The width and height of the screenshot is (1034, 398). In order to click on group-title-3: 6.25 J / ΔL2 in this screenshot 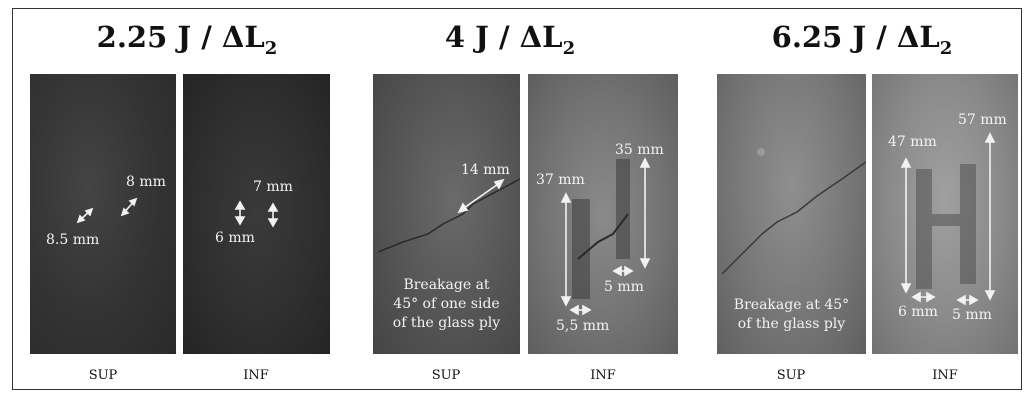, I will do `click(862, 39)`.